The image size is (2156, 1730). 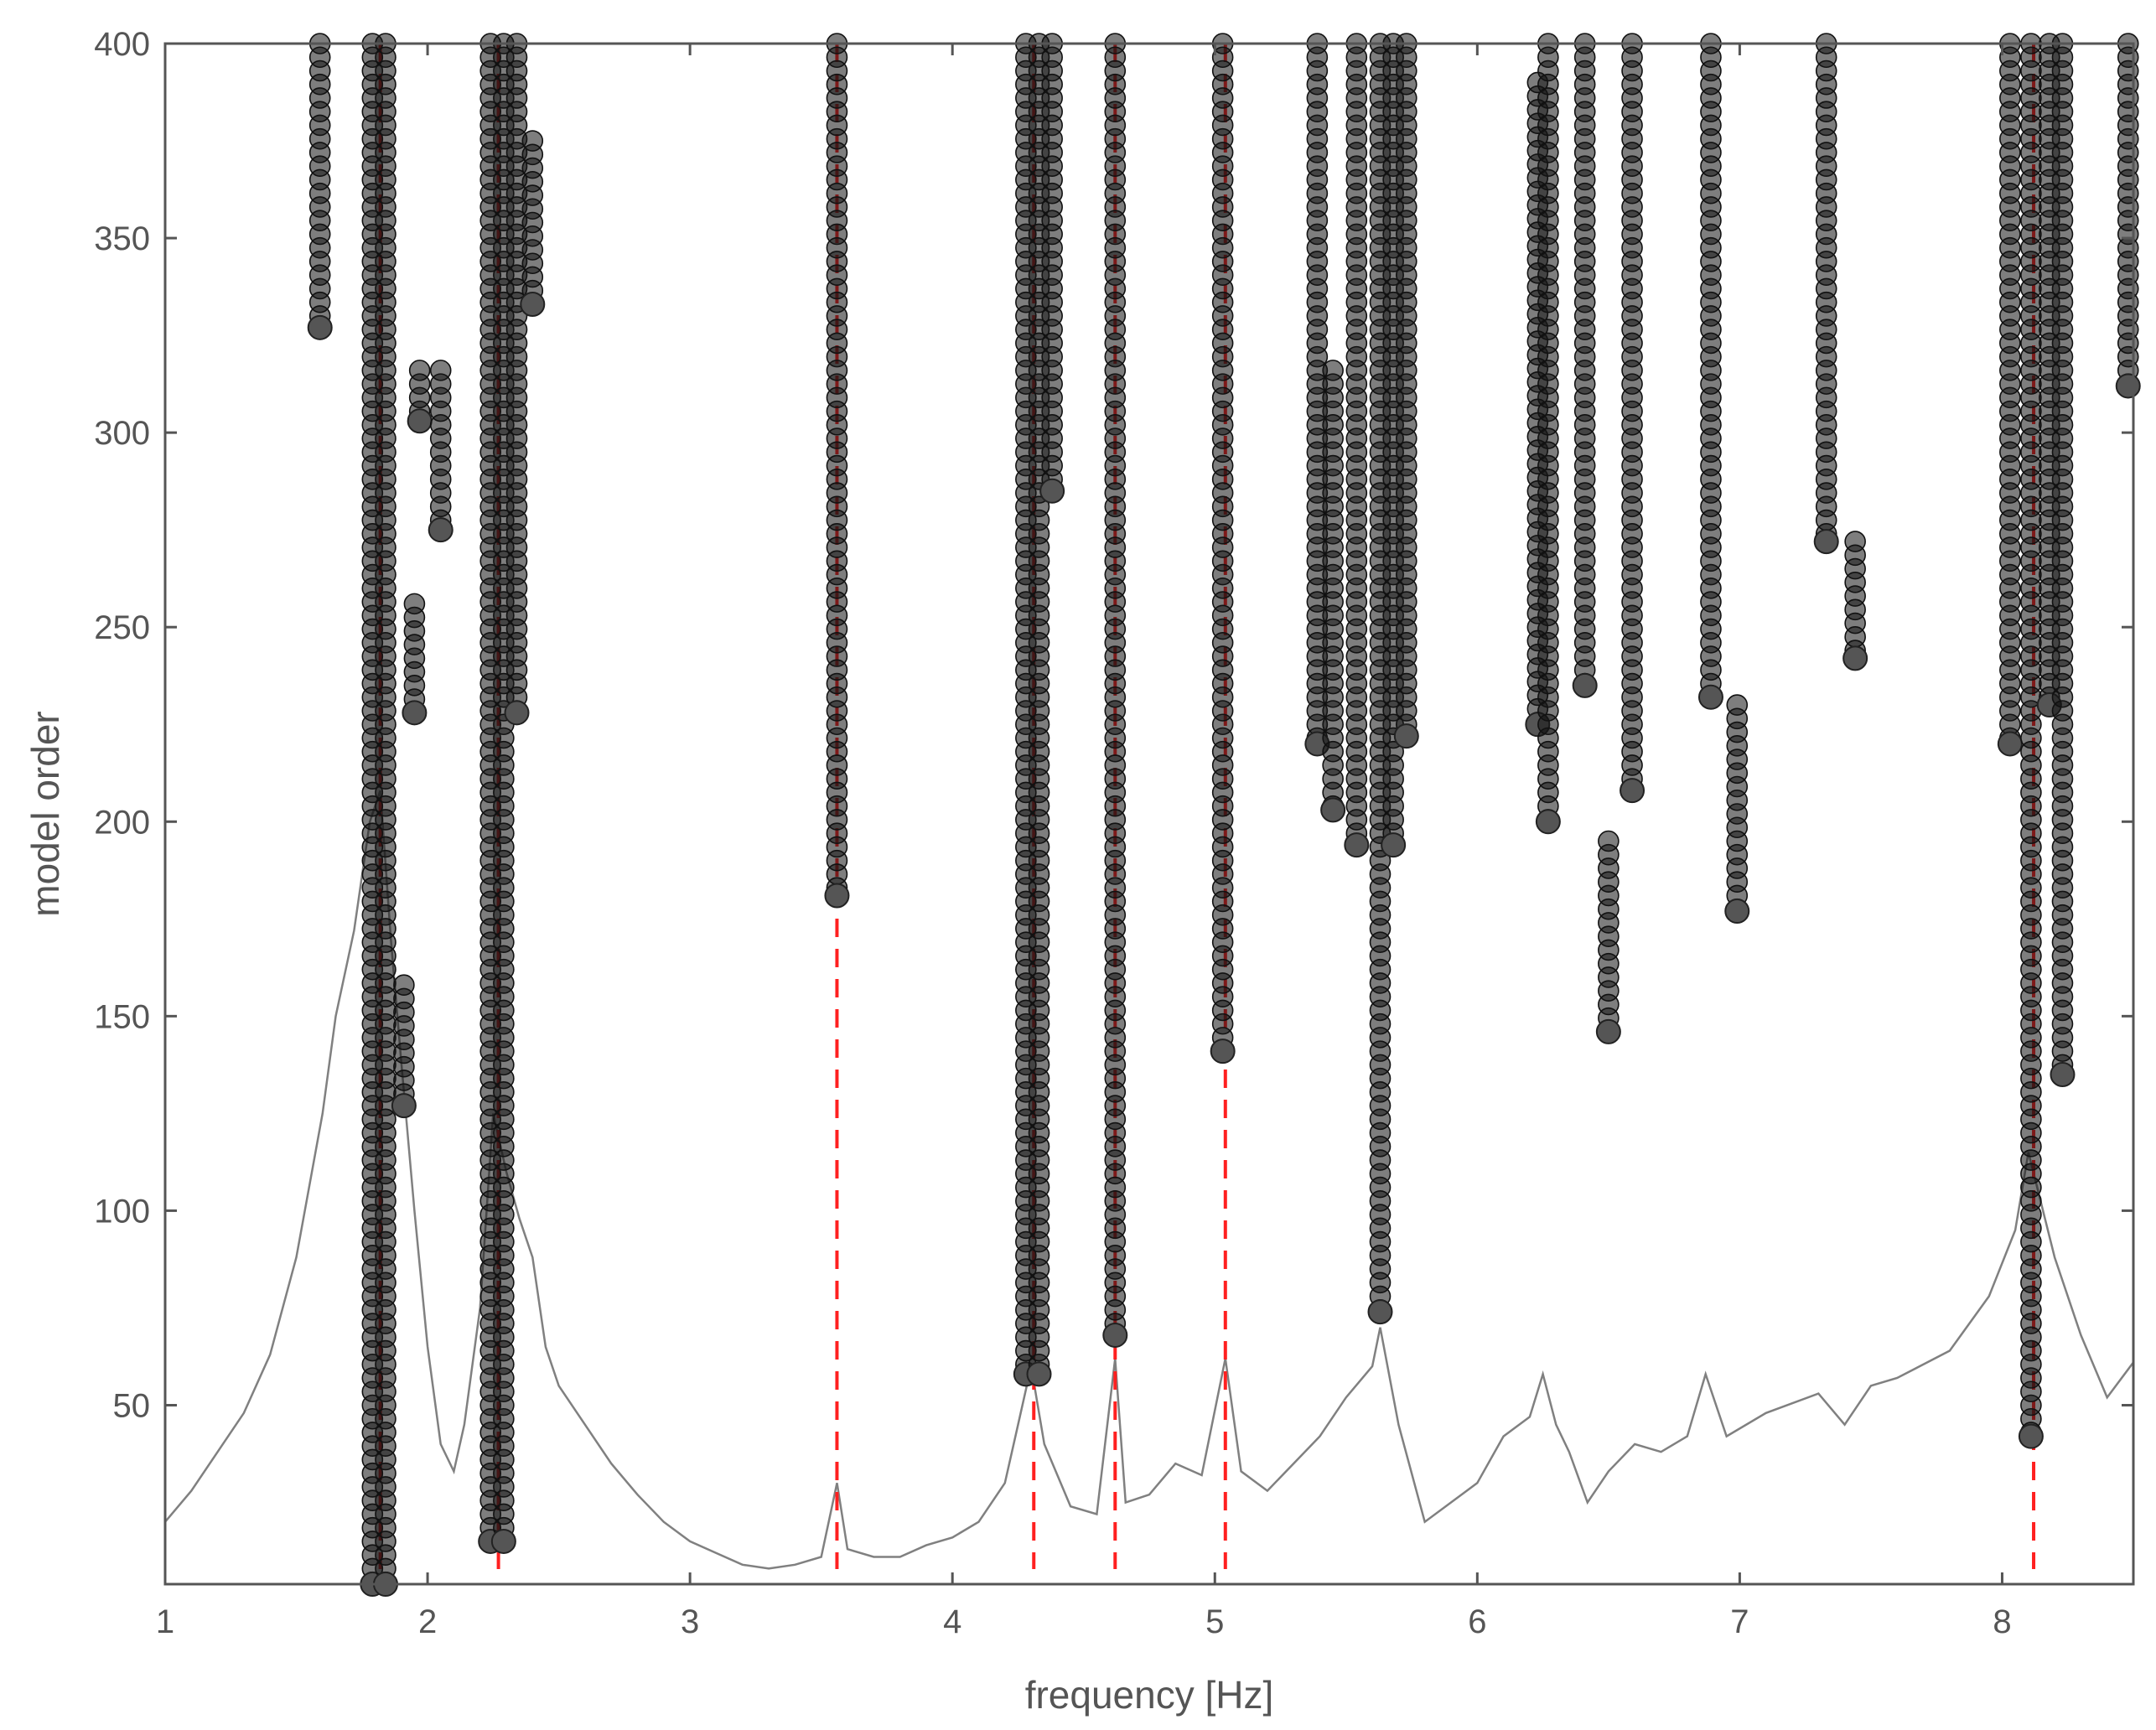 What do you see at coordinates (122, 1017) in the screenshot?
I see `y-tick-label: 150` at bounding box center [122, 1017].